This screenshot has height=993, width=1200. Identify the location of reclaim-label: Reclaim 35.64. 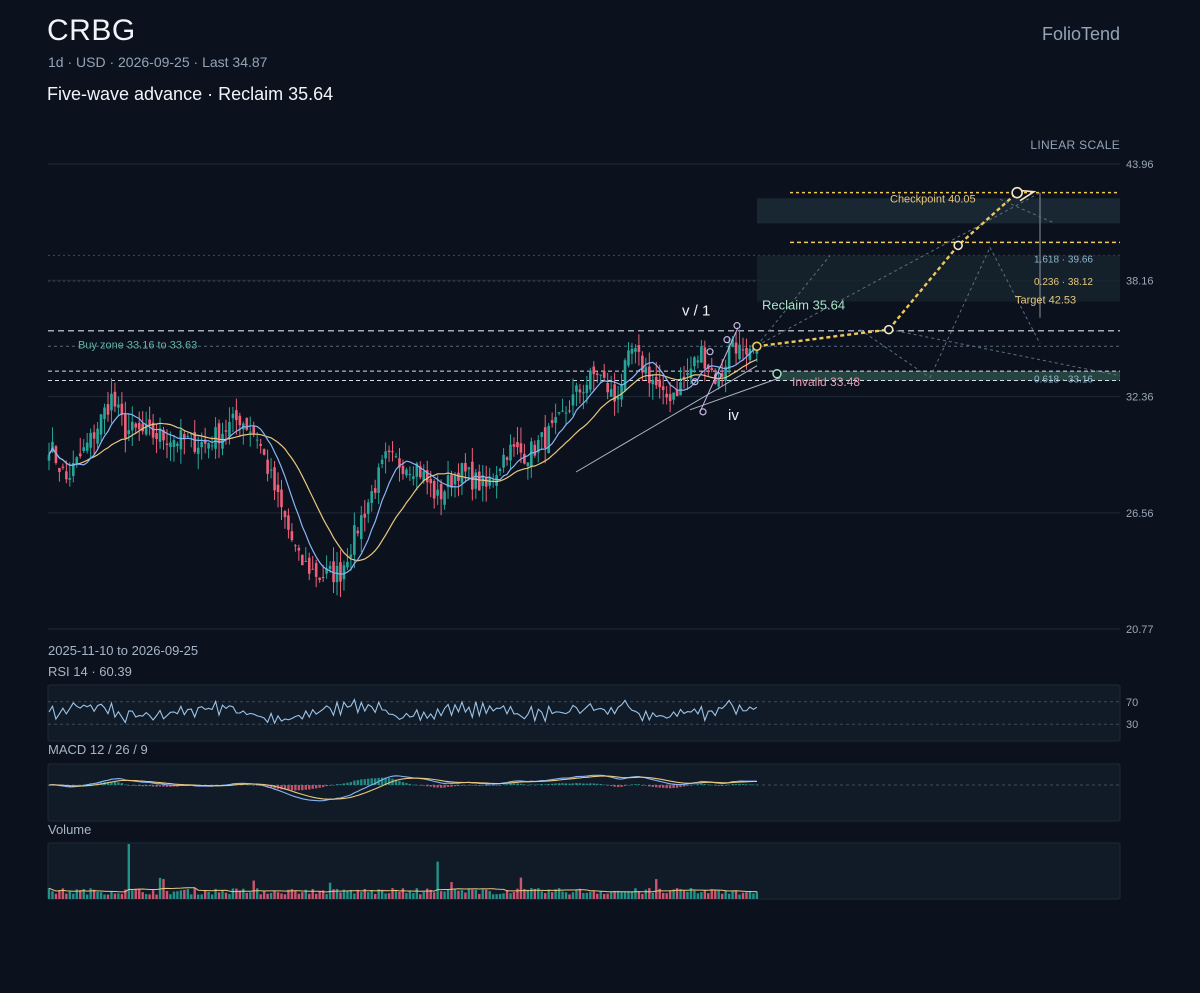
(803, 305).